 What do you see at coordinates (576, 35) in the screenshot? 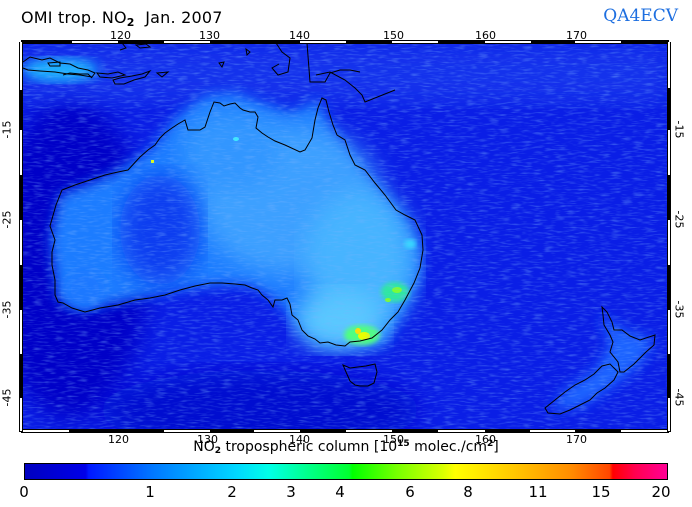
I see `x-tick-top-170: 170` at bounding box center [576, 35].